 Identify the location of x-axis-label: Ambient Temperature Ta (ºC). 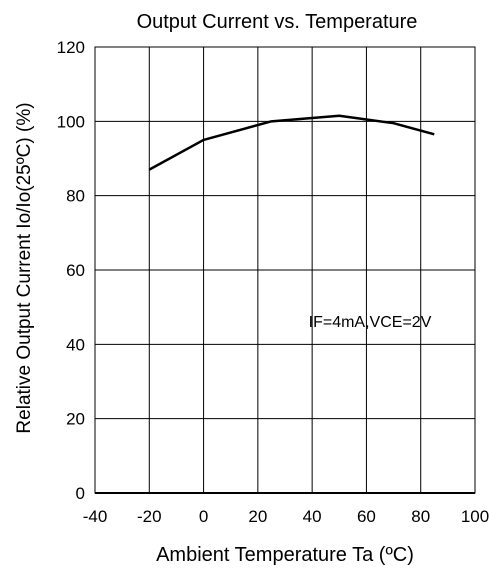
(285, 555).